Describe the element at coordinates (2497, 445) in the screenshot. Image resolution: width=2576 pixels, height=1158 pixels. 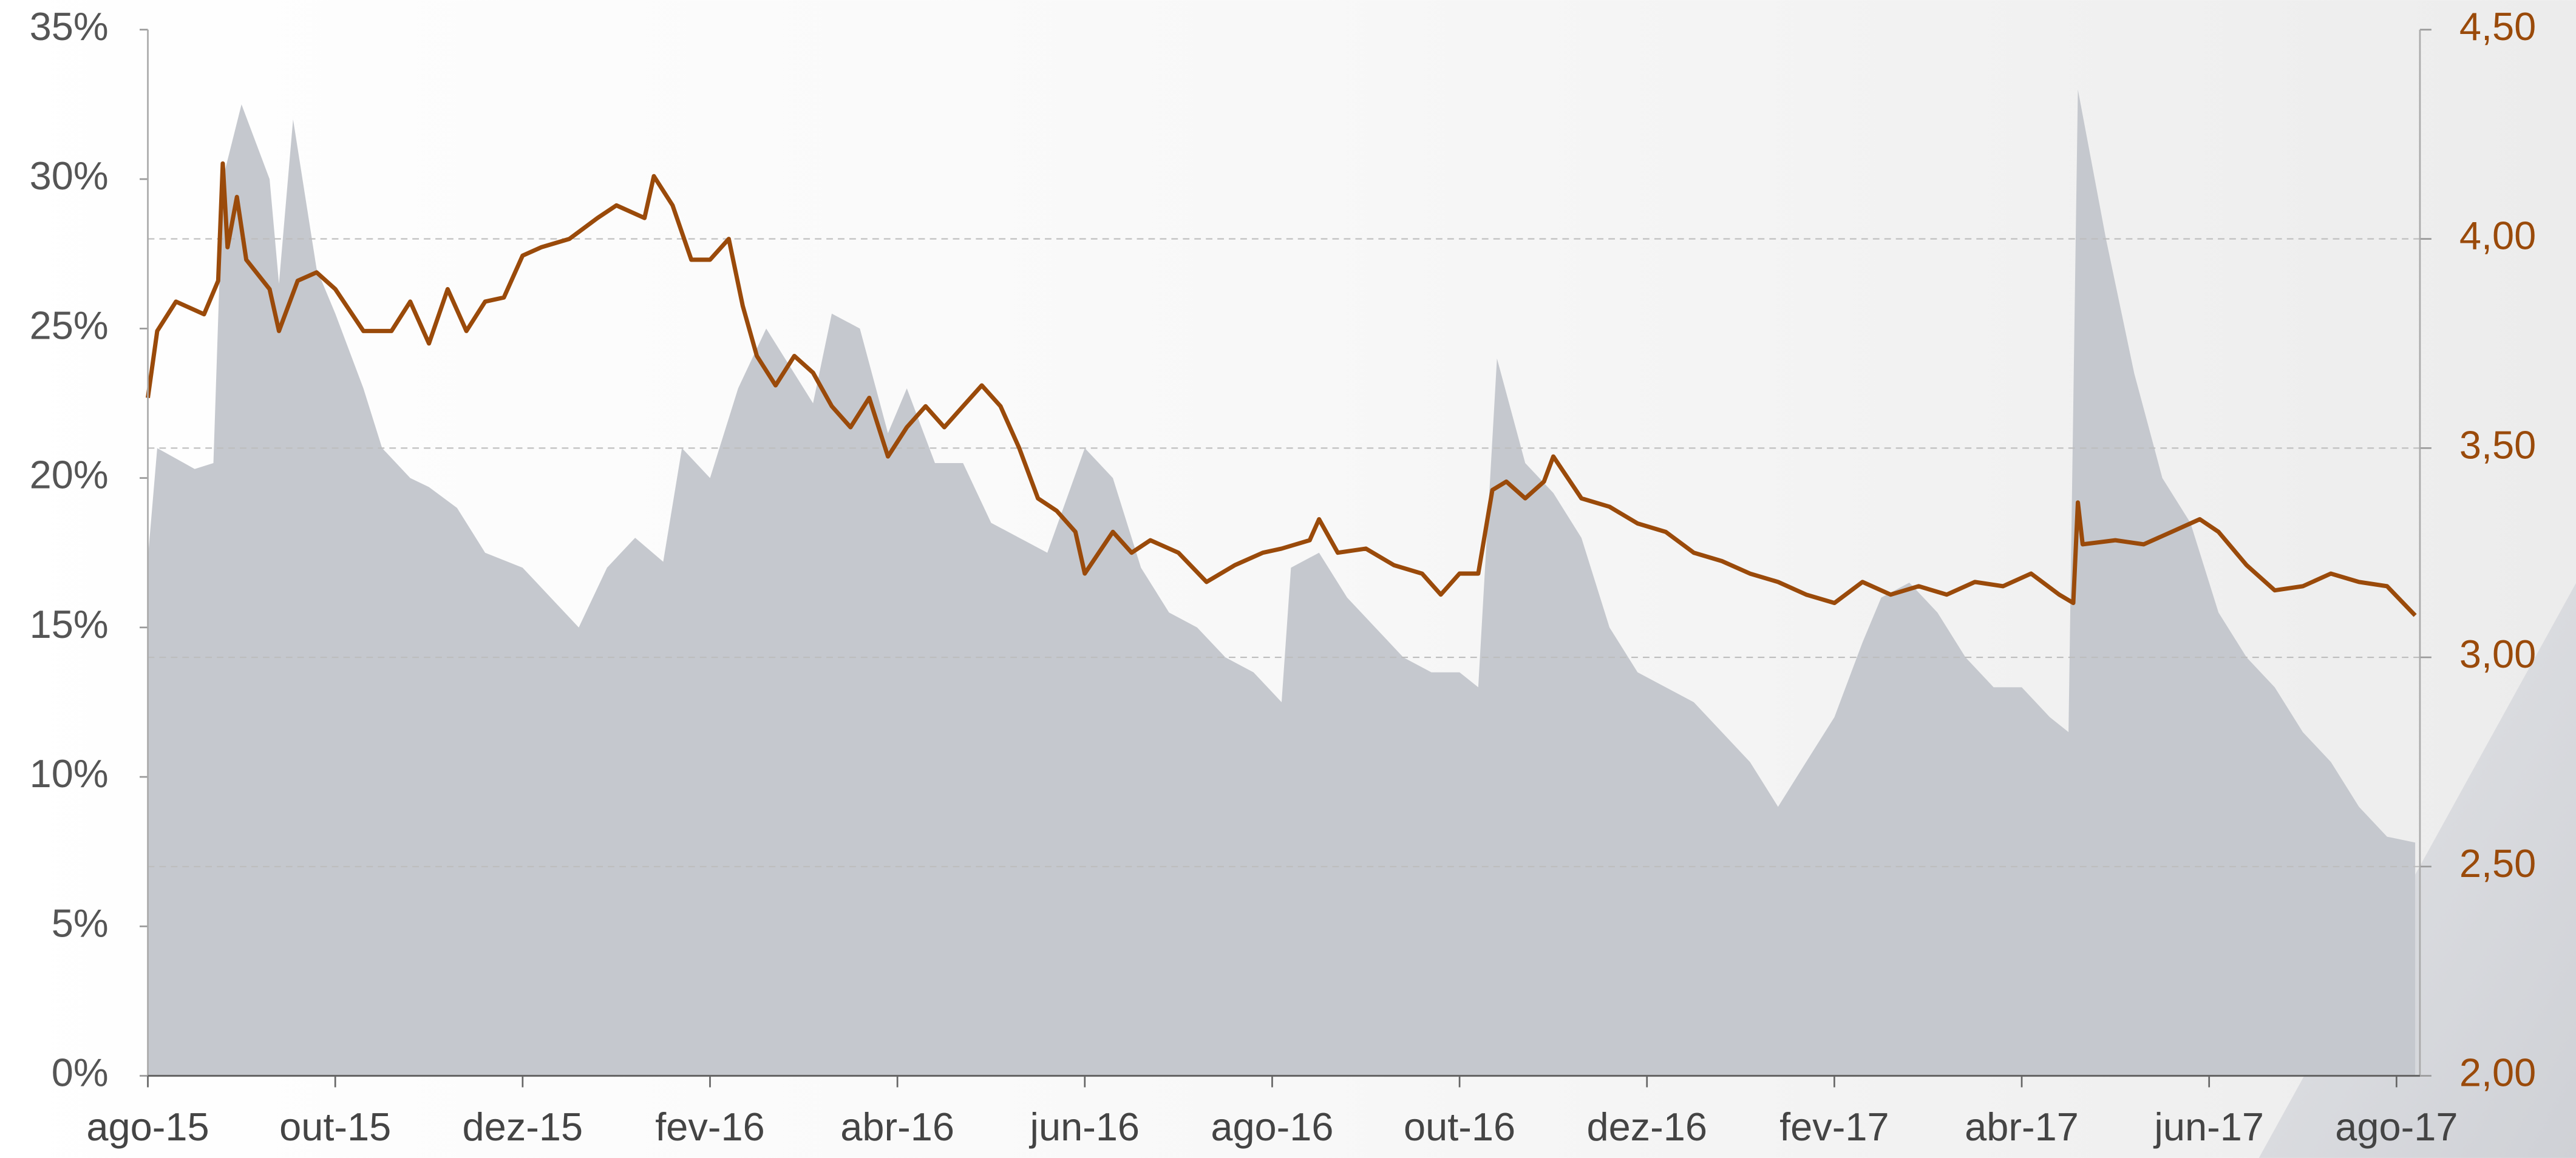
I see `y2-tick-label: 3,50` at that location.